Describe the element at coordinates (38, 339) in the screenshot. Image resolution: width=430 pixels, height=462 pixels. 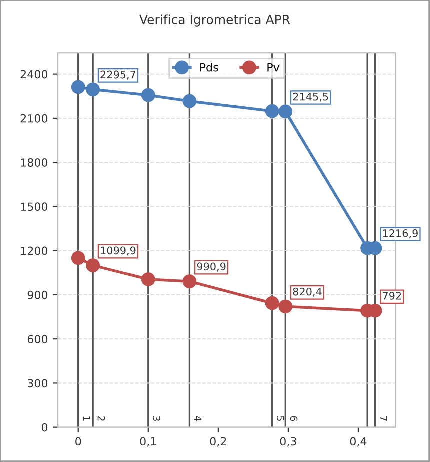
I see `y-tick-label: 600` at that location.